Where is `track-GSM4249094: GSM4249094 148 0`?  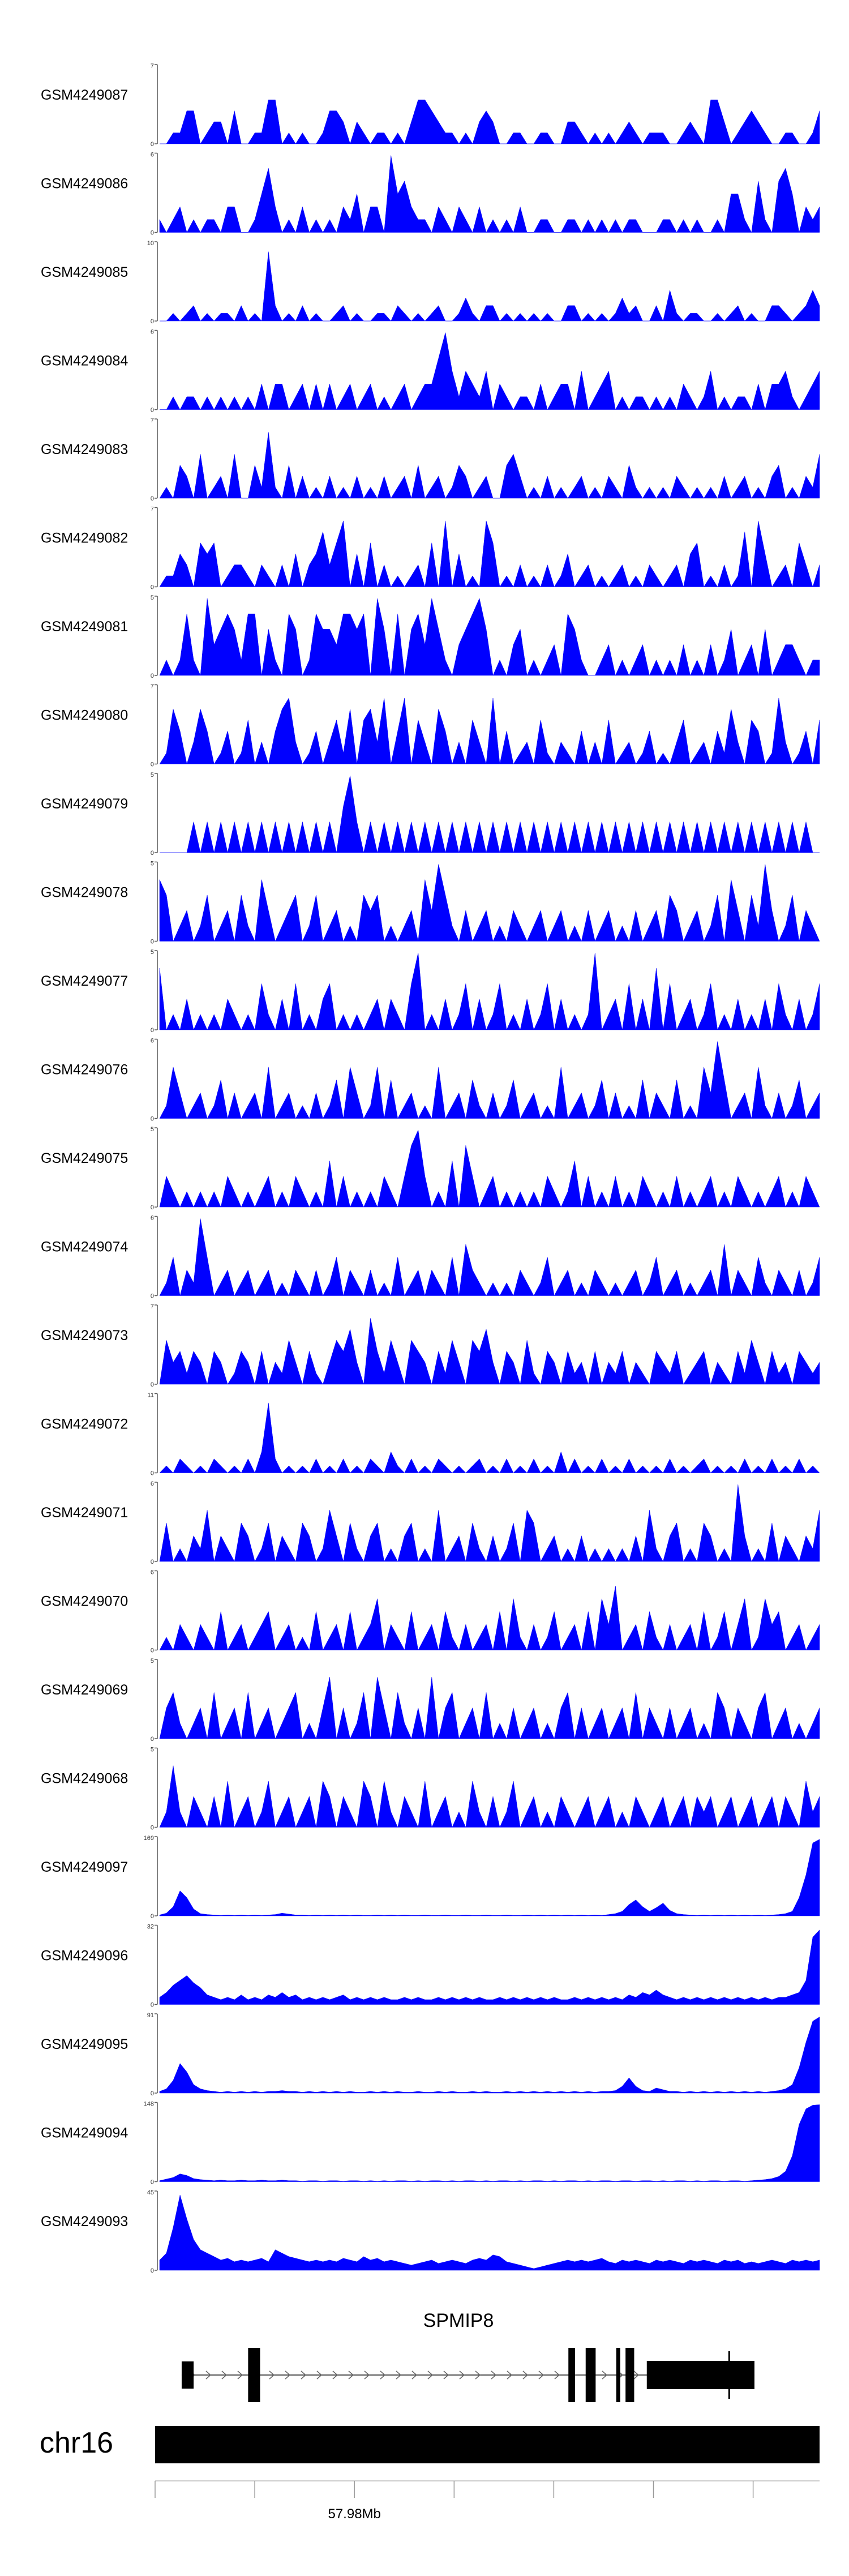
track-GSM4249094: GSM4249094 148 0 is located at coordinates (430, 2143).